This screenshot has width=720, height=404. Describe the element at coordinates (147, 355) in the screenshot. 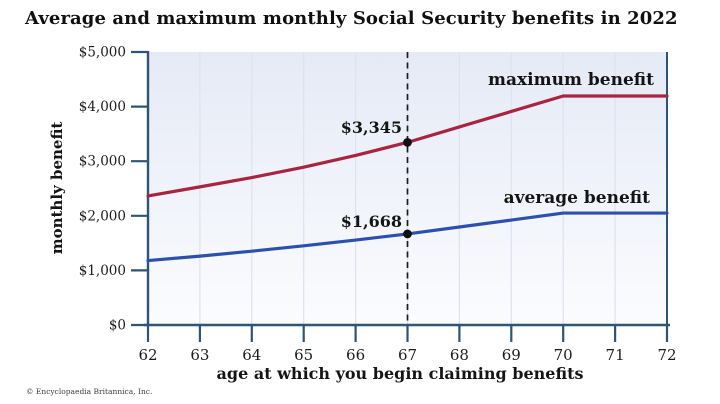

I see `x-tick-label: 62` at that location.